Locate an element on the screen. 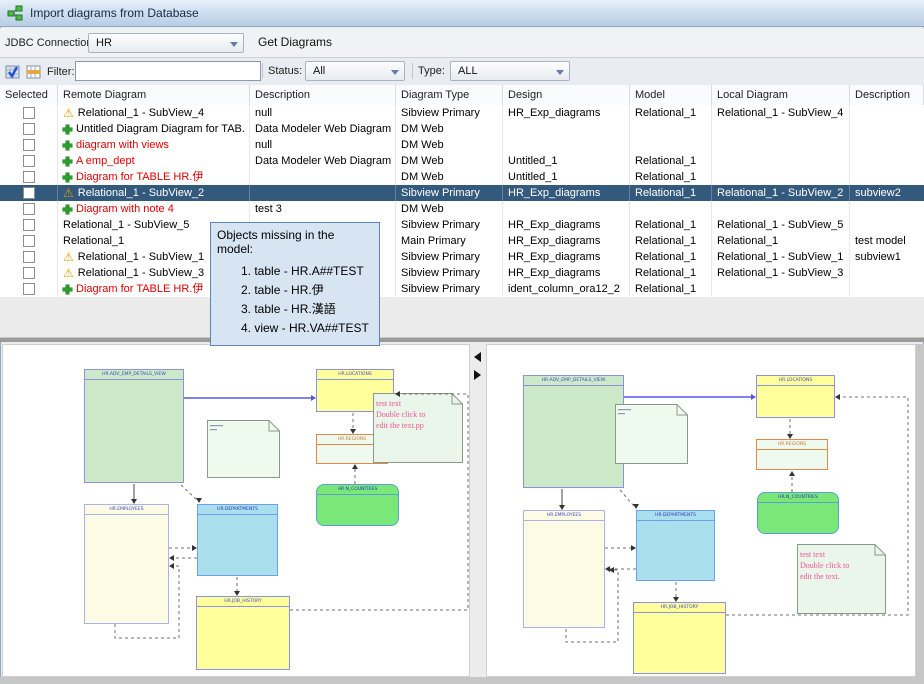 The image size is (924, 684). diagram-entity: HR.JOB_HISTORY is located at coordinates (679, 638).